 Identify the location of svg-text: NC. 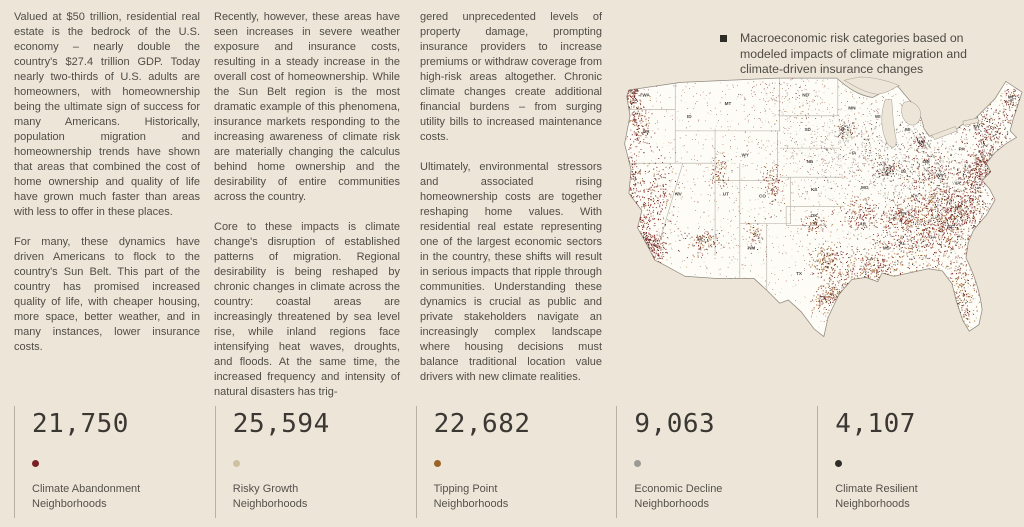
(958, 206).